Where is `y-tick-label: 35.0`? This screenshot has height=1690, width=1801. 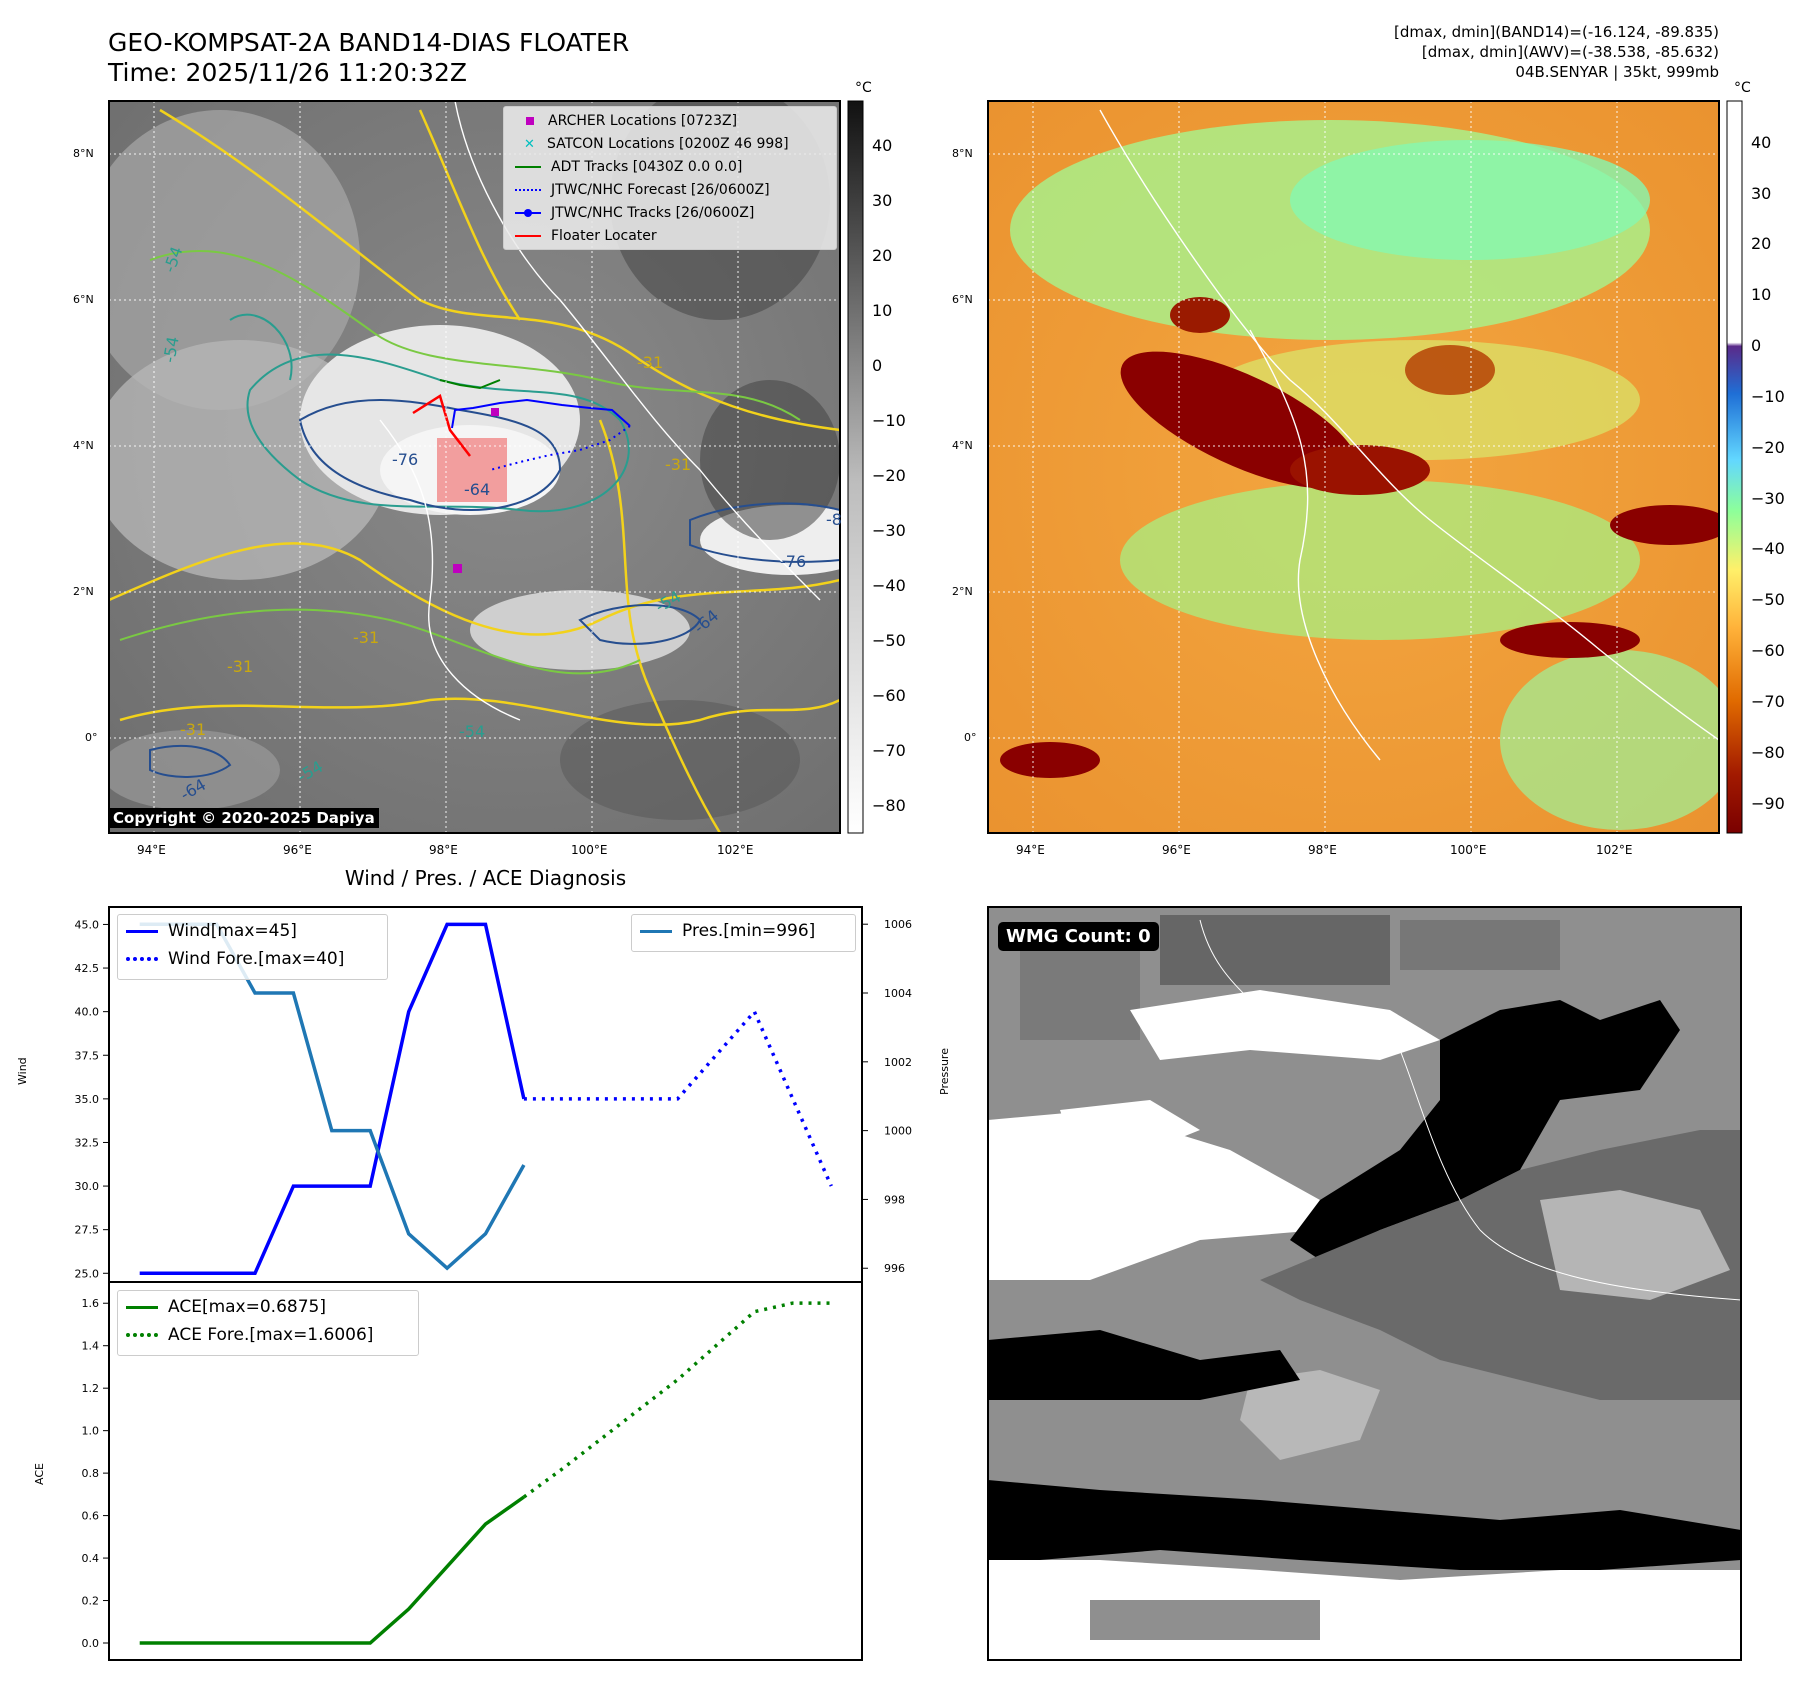
y-tick-label: 35.0 is located at coordinates (87, 1099).